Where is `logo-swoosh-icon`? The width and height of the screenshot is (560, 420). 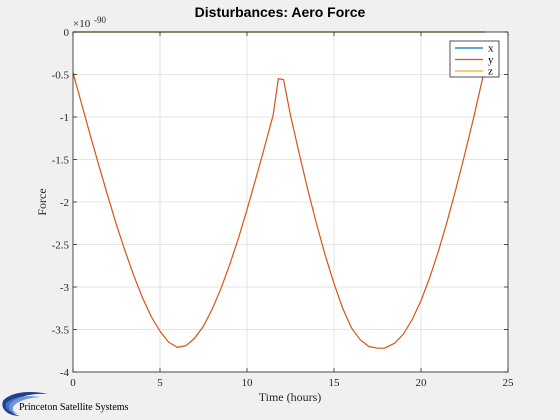
logo-swoosh-icon is located at coordinates (25, 404).